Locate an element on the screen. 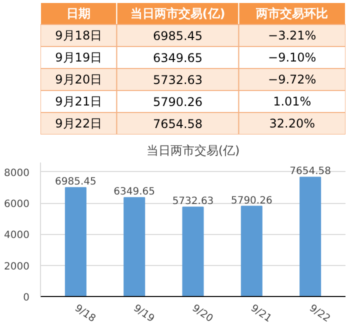 This screenshot has height=334, width=350. y-tick-label: 8000 is located at coordinates (17, 173).